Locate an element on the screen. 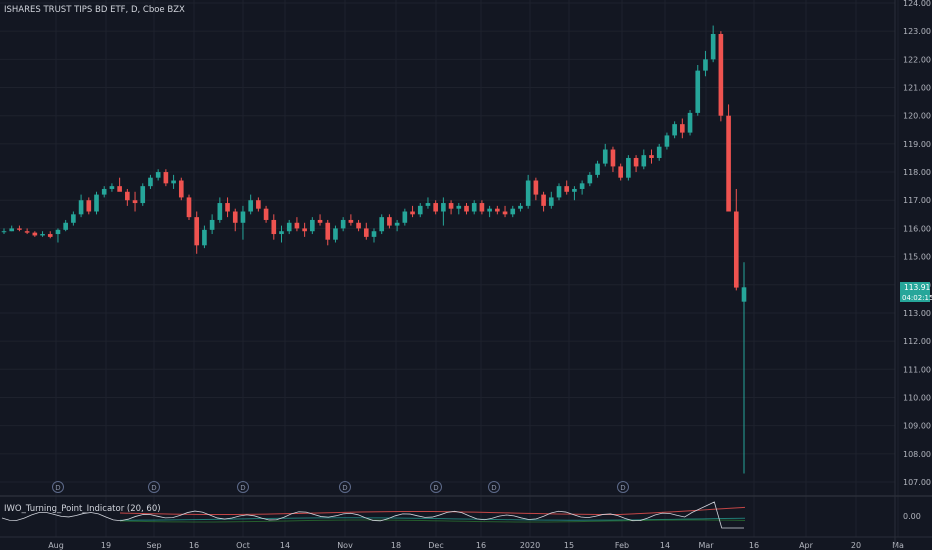 The height and width of the screenshot is (550, 932). x-tick-label: Feb is located at coordinates (622, 545).